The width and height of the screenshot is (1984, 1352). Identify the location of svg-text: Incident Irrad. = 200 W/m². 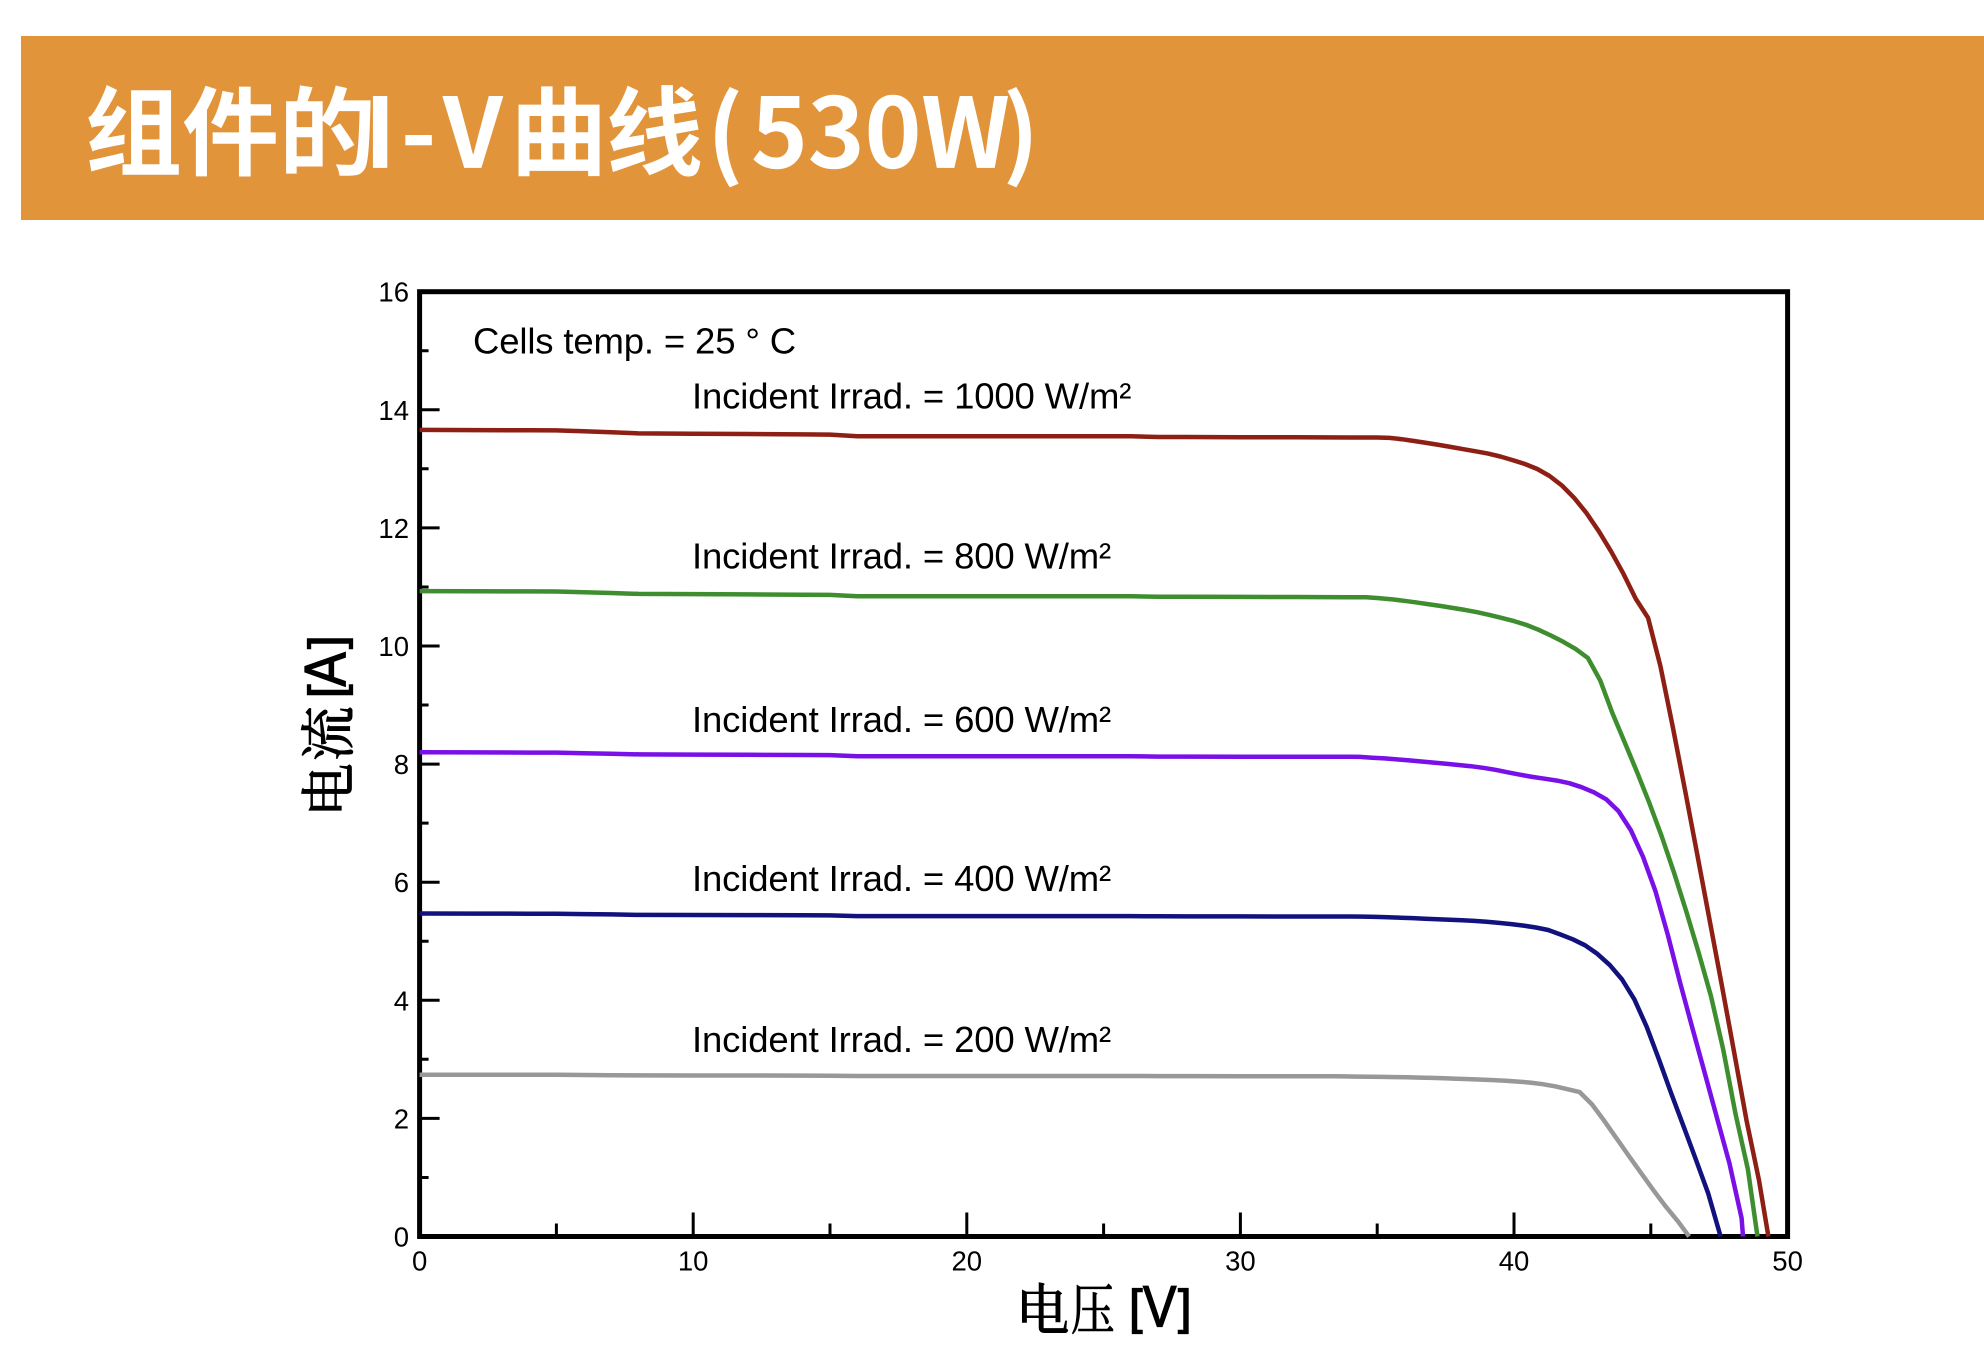
(901, 1039).